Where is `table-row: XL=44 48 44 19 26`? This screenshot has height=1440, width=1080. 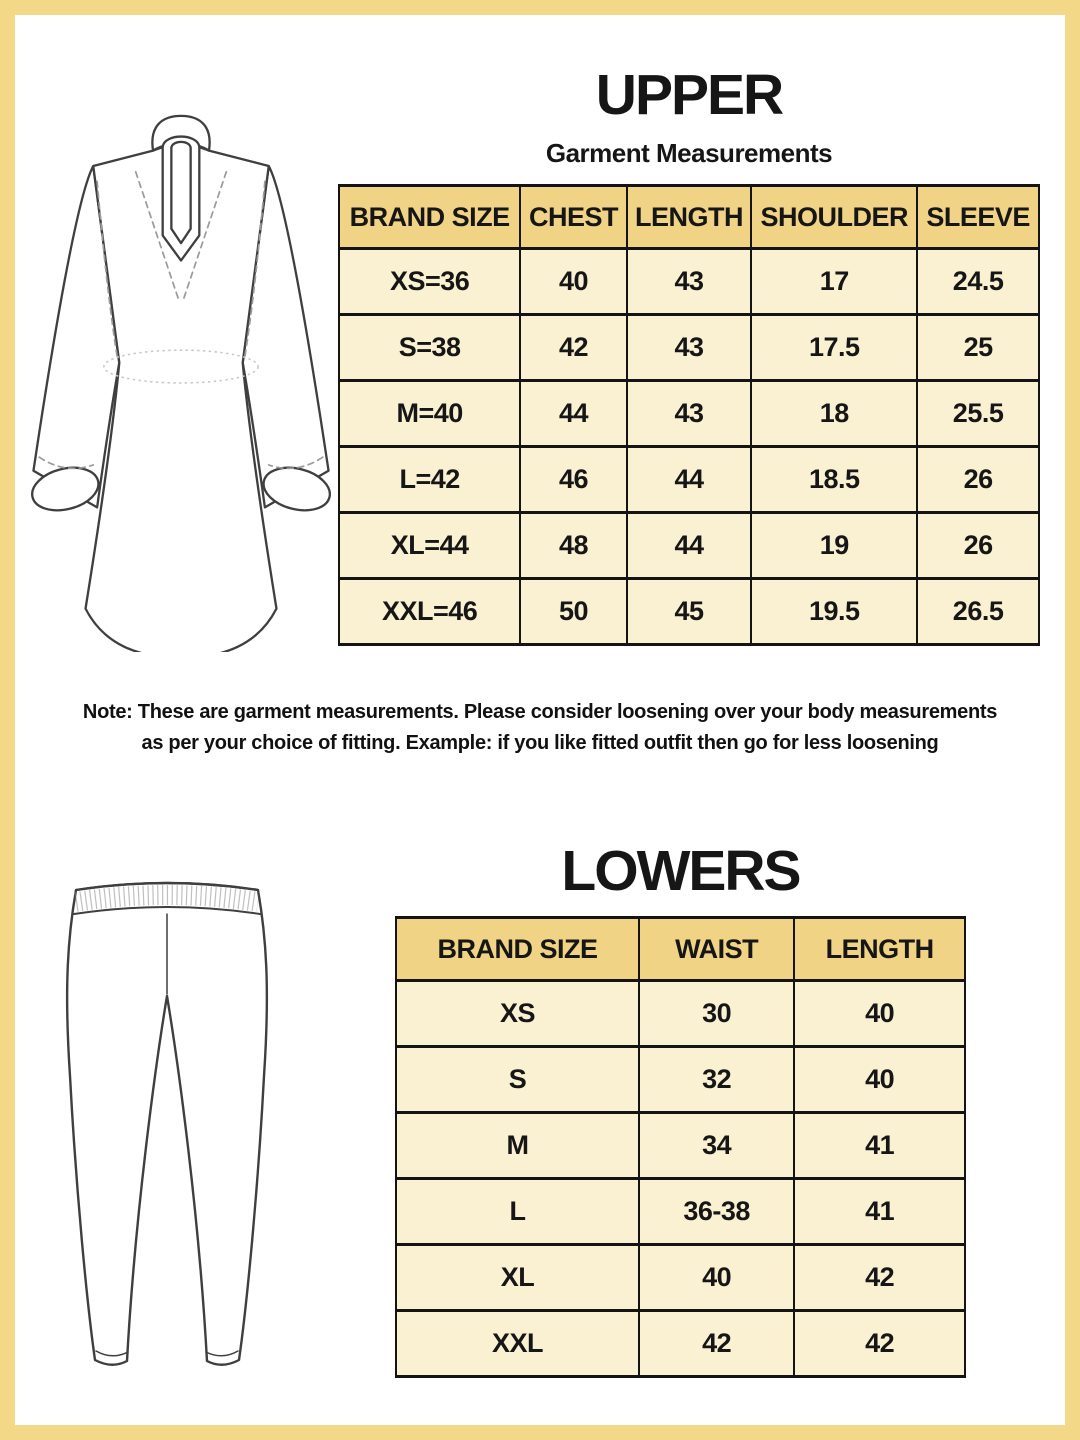 table-row: XL=44 48 44 19 26 is located at coordinates (688, 545).